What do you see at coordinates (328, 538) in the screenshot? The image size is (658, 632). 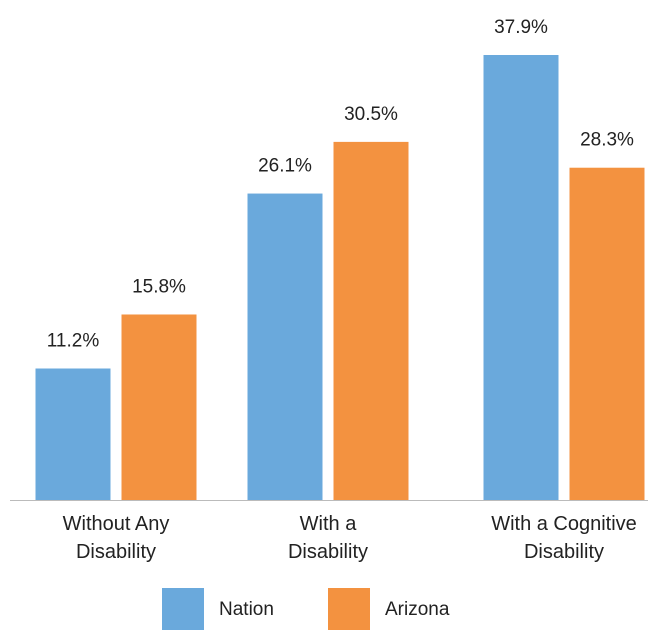 I see `x-tick-label: With a Disability` at bounding box center [328, 538].